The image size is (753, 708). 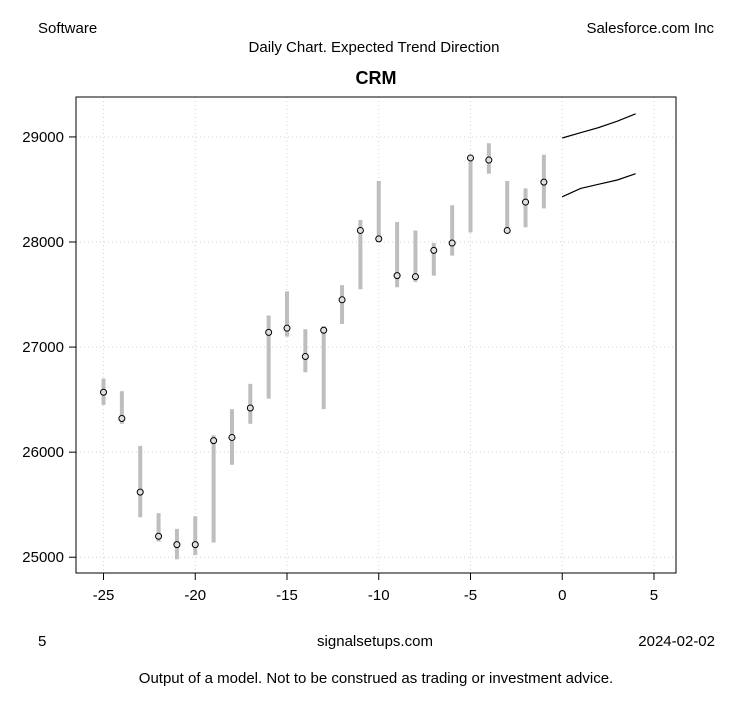 What do you see at coordinates (68, 28) in the screenshot?
I see `sector-label: Software` at bounding box center [68, 28].